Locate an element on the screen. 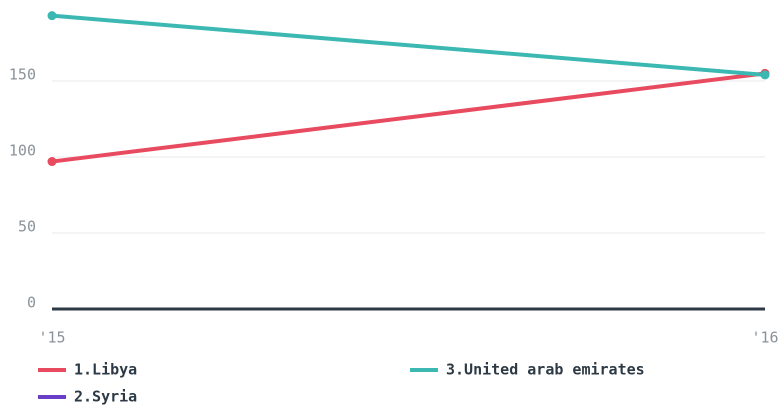 The image size is (780, 405). y-tick-label: 150 is located at coordinates (22, 75).